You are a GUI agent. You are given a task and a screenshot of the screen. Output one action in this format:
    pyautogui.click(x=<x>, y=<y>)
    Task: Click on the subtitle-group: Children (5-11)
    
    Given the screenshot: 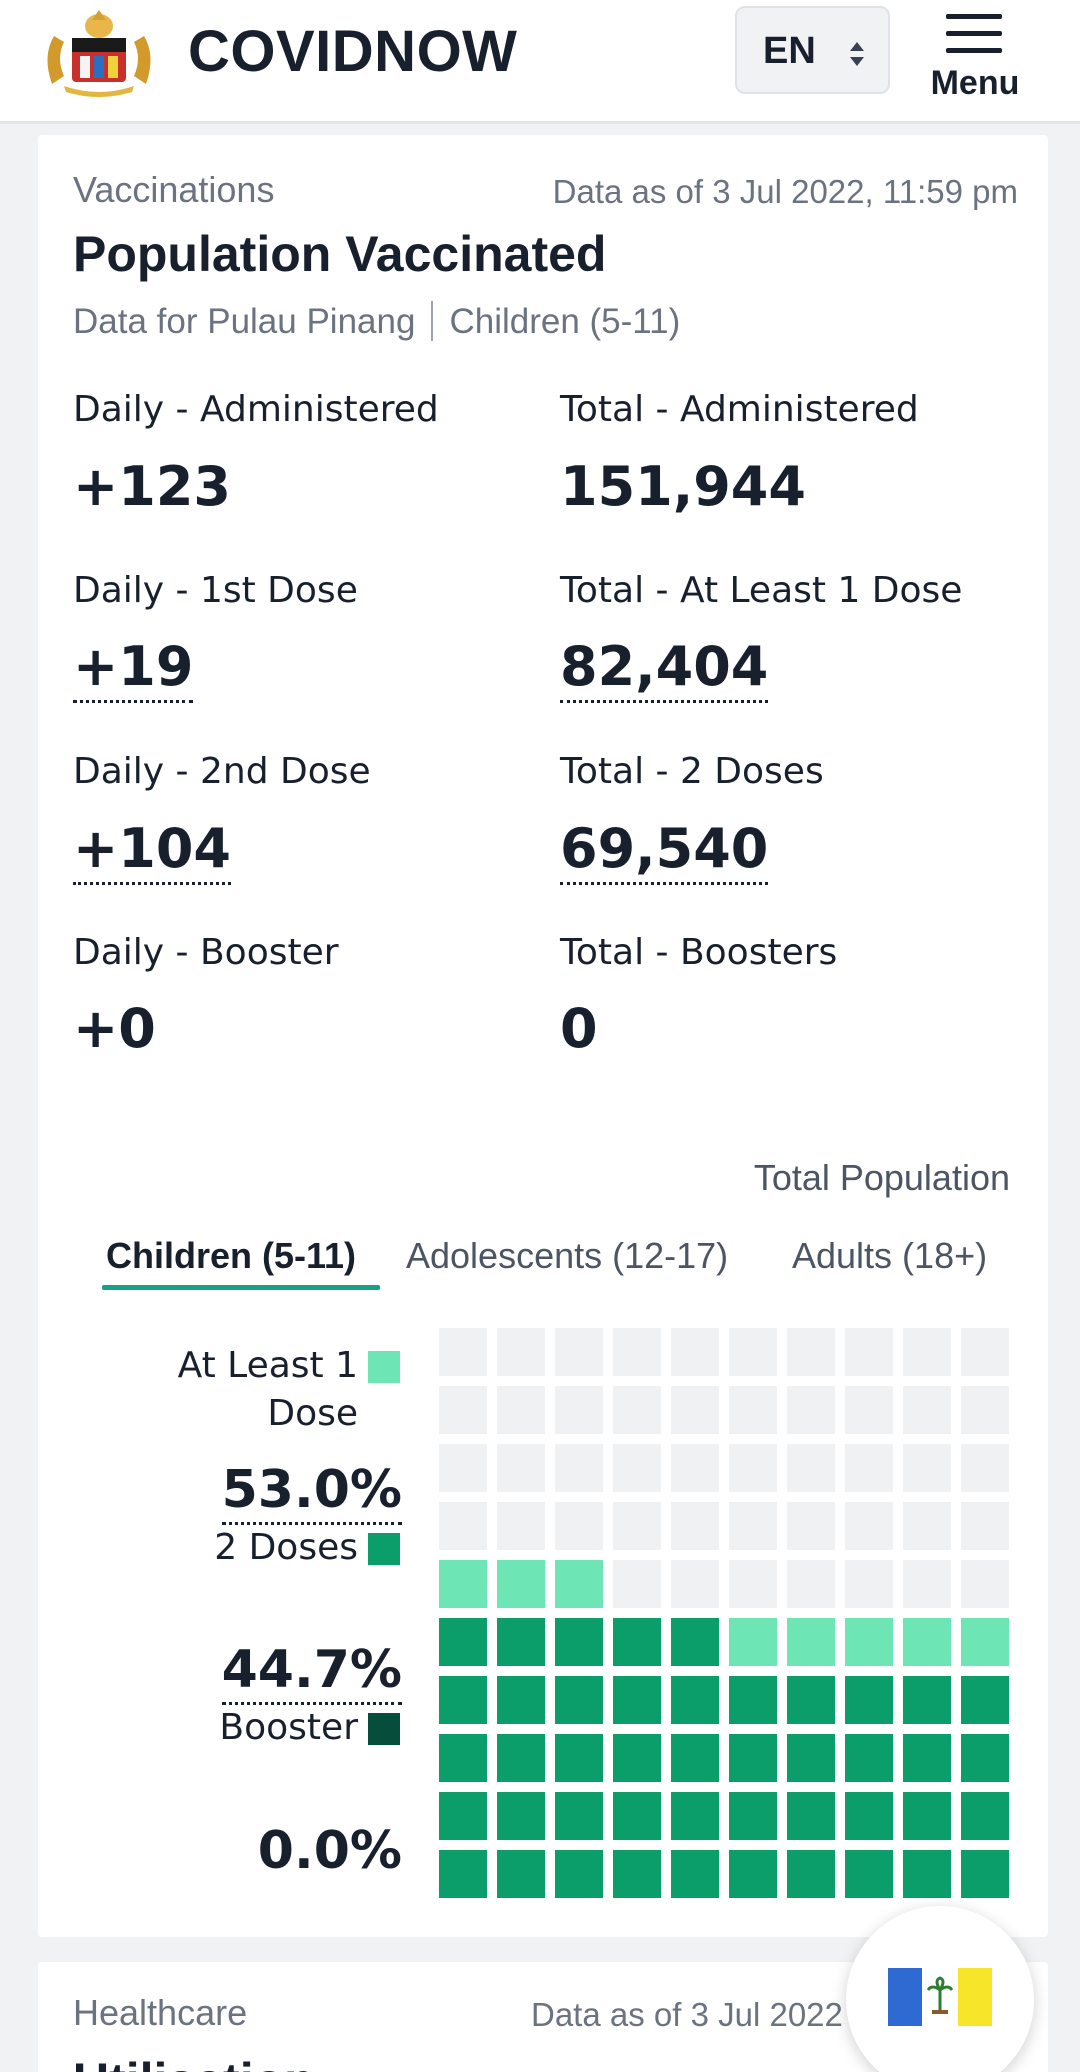 What is the action you would take?
    pyautogui.click(x=565, y=321)
    